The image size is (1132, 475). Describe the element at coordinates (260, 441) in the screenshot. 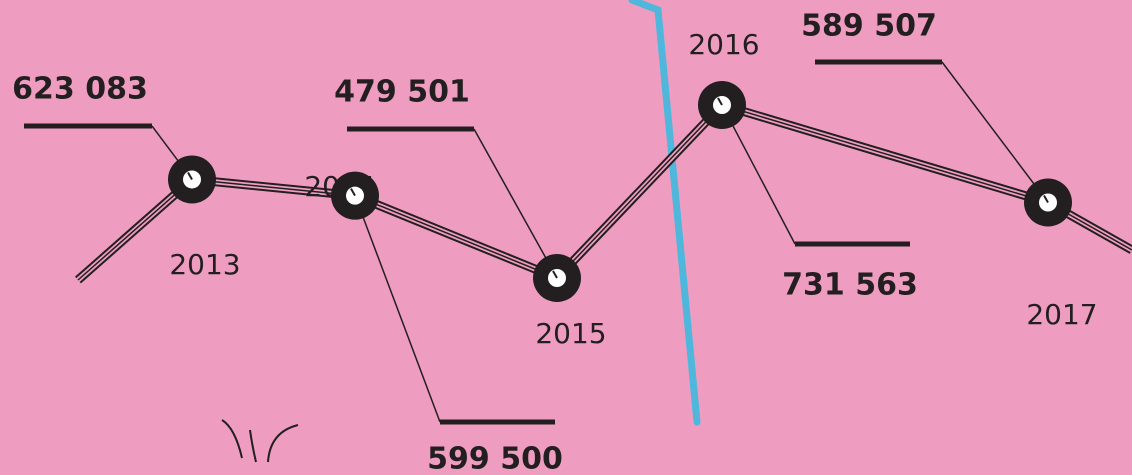

I see `decorative-scribble` at that location.